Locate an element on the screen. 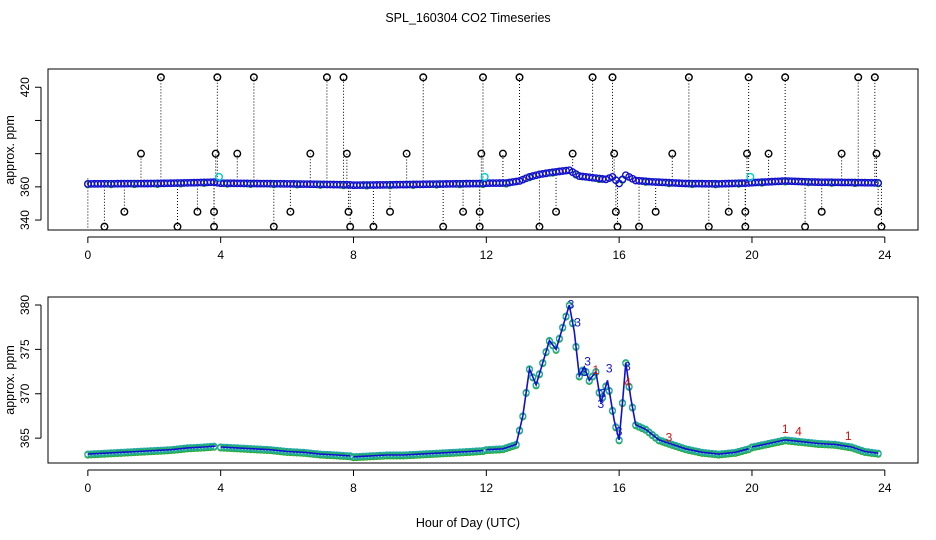 Image resolution: width=936 pixels, height=540 pixels. y-tick-label: 370 is located at coordinates (25, 393).